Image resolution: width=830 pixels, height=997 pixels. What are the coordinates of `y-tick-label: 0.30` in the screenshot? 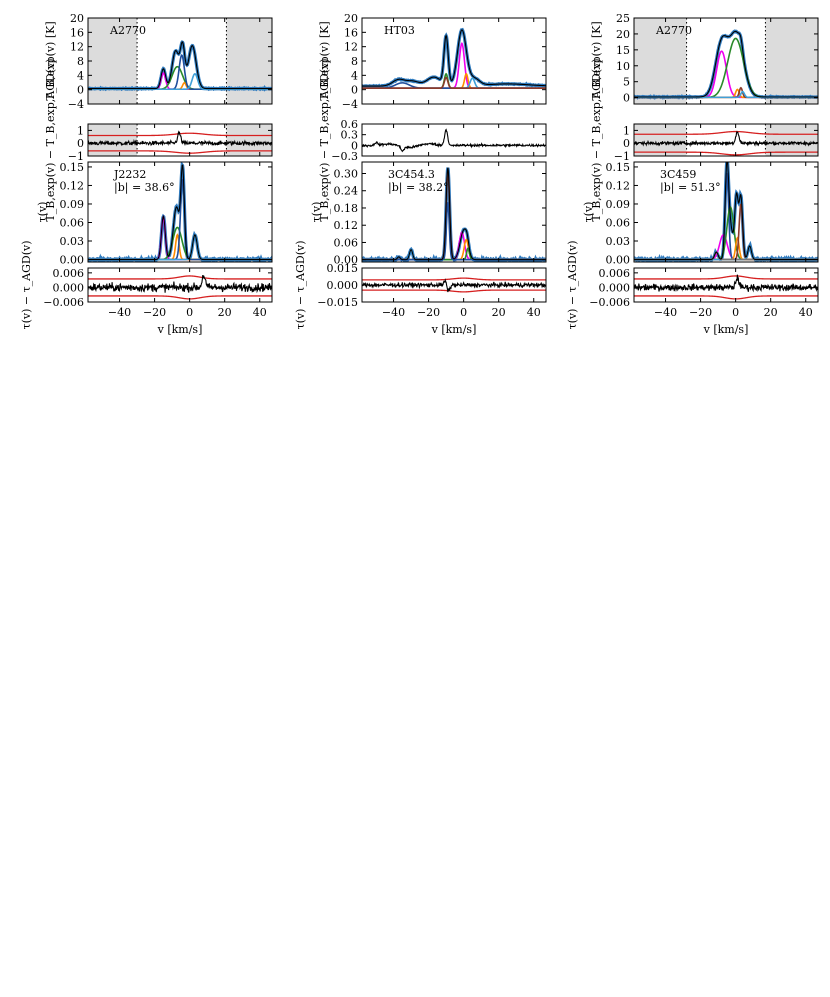 It's located at (346, 173).